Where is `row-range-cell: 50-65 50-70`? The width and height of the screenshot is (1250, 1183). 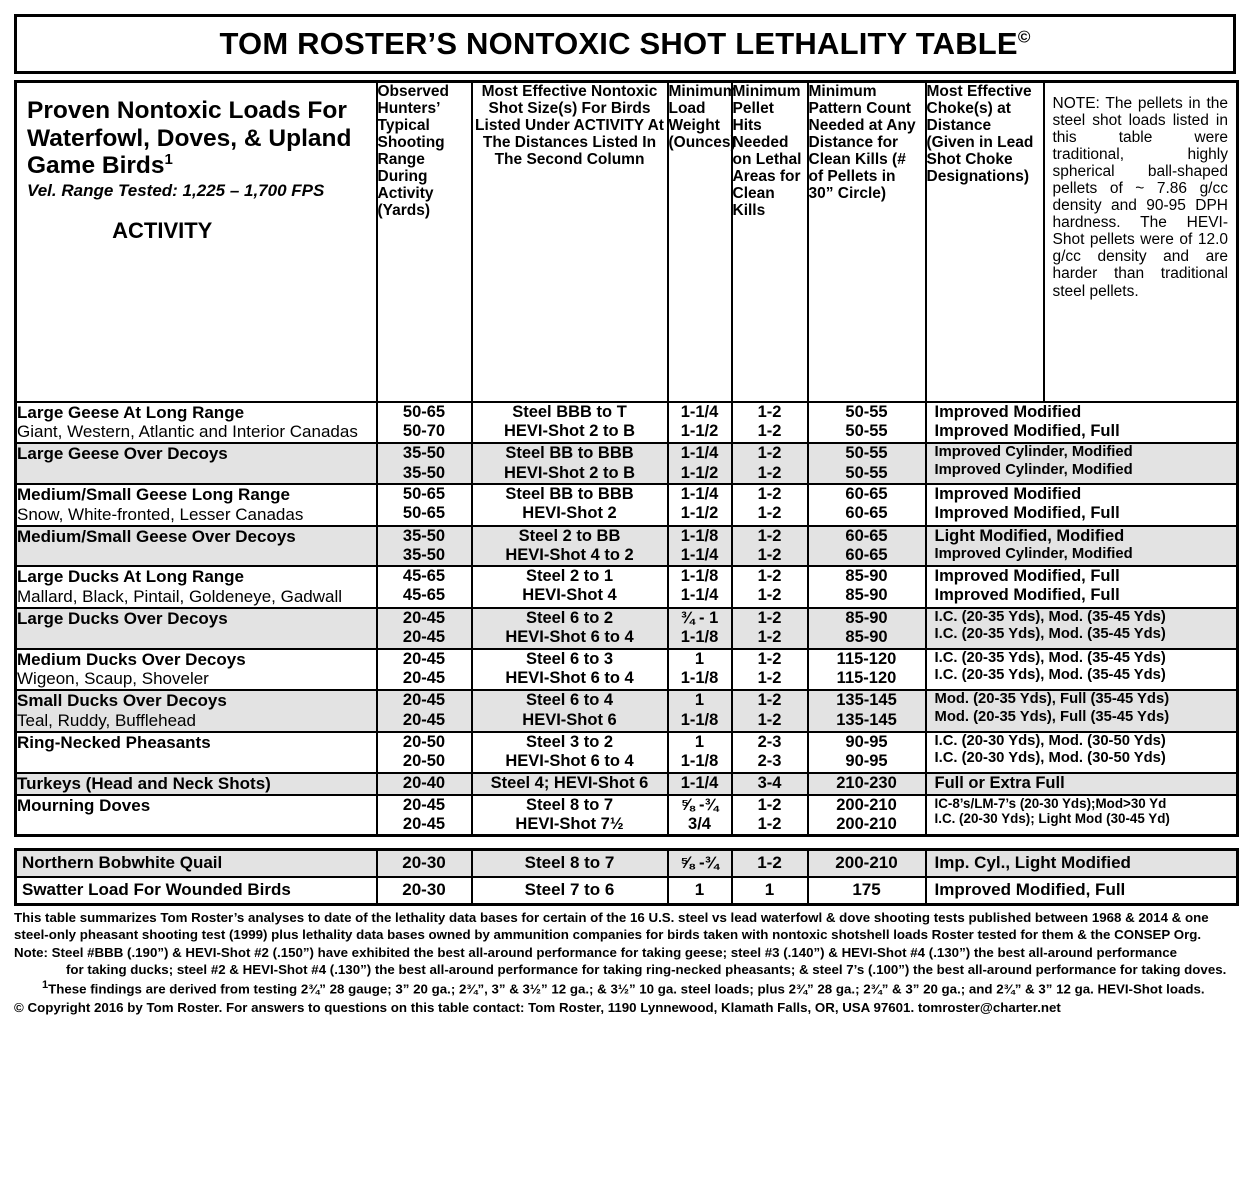 row-range-cell: 50-65 50-70 is located at coordinates (424, 422).